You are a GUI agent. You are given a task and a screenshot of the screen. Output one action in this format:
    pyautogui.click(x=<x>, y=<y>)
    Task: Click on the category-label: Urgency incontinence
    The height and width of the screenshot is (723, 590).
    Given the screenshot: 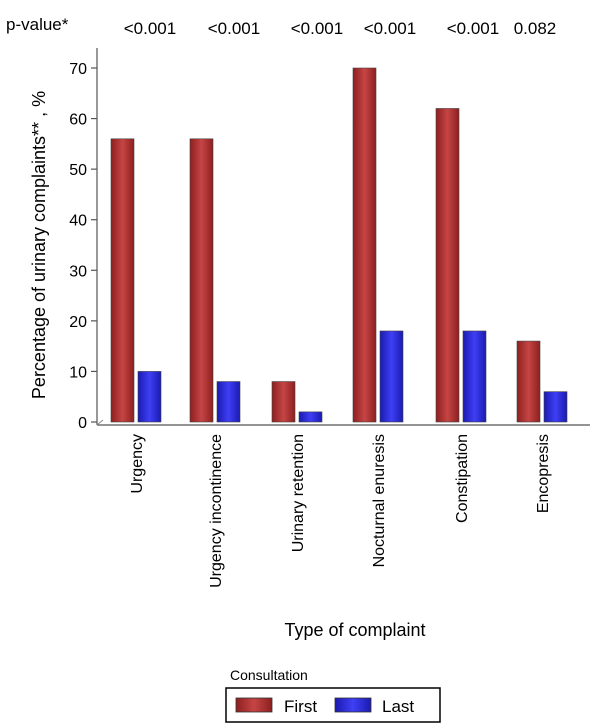 What is the action you would take?
    pyautogui.click(x=216, y=511)
    